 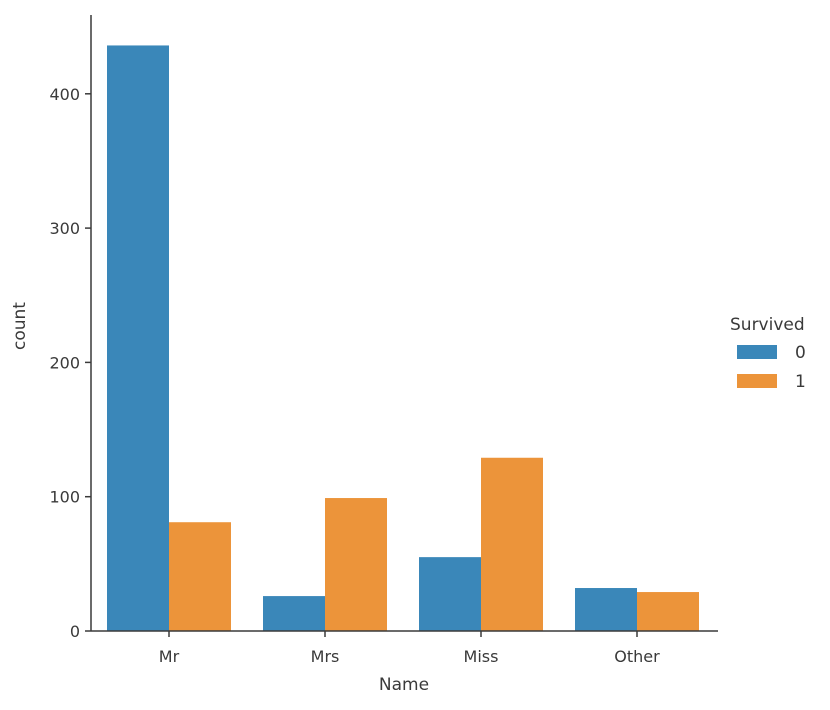 What do you see at coordinates (767, 325) in the screenshot?
I see `legend-title: Survived` at bounding box center [767, 325].